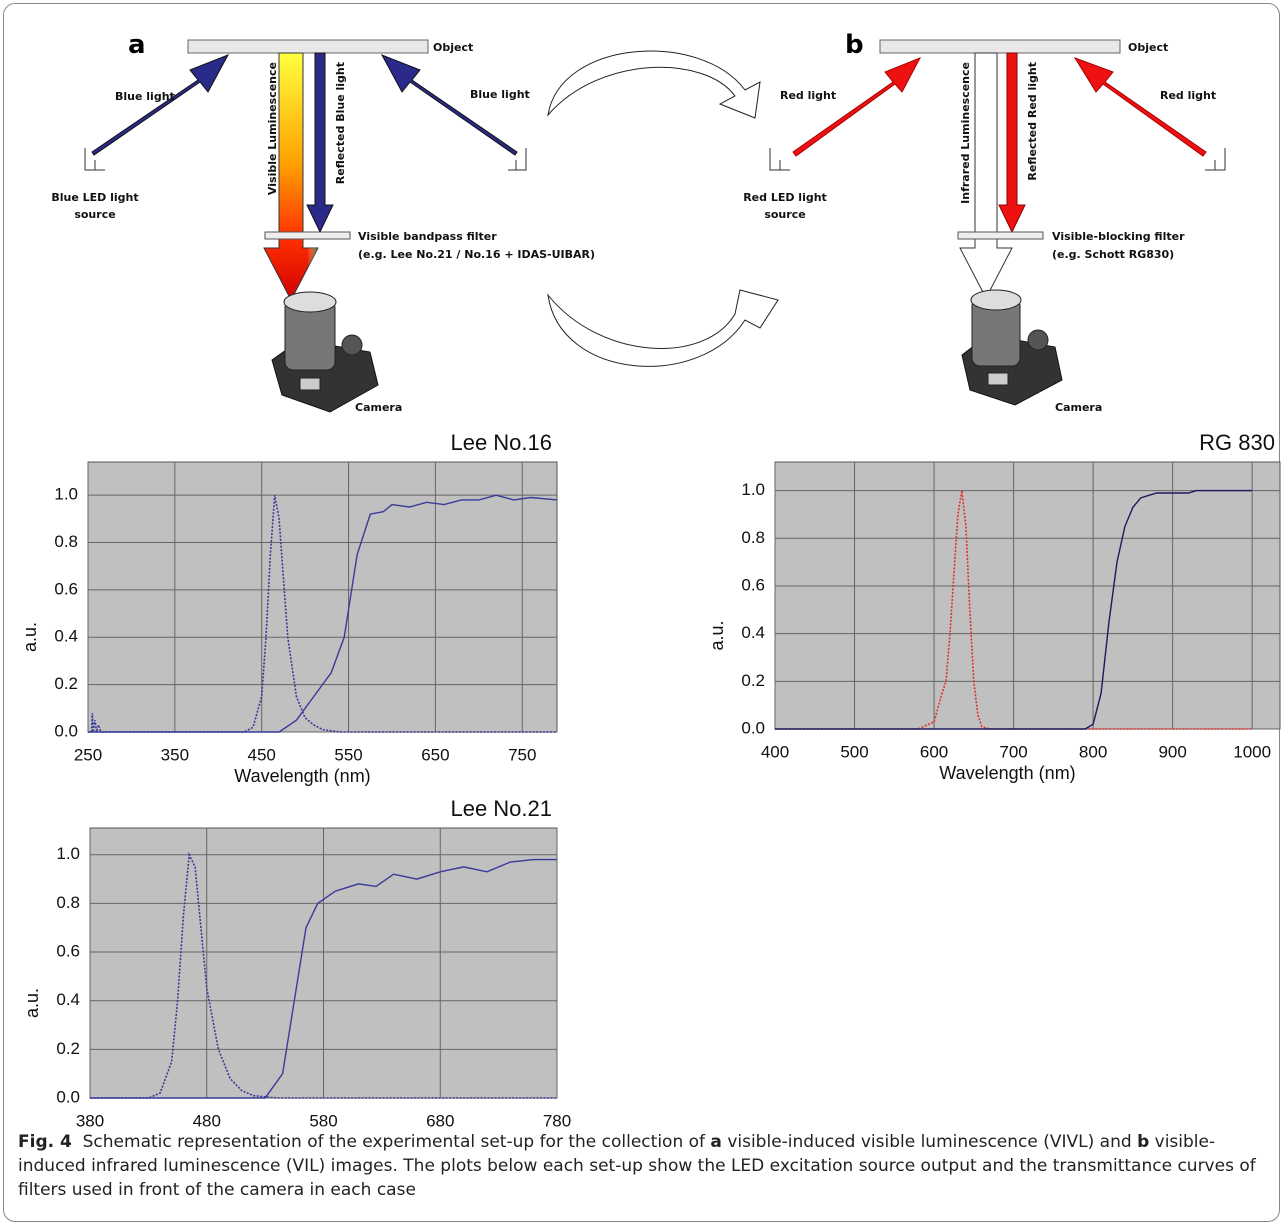  Describe the element at coordinates (440, 1120) in the screenshot. I see `x-tick-label: 680` at that location.